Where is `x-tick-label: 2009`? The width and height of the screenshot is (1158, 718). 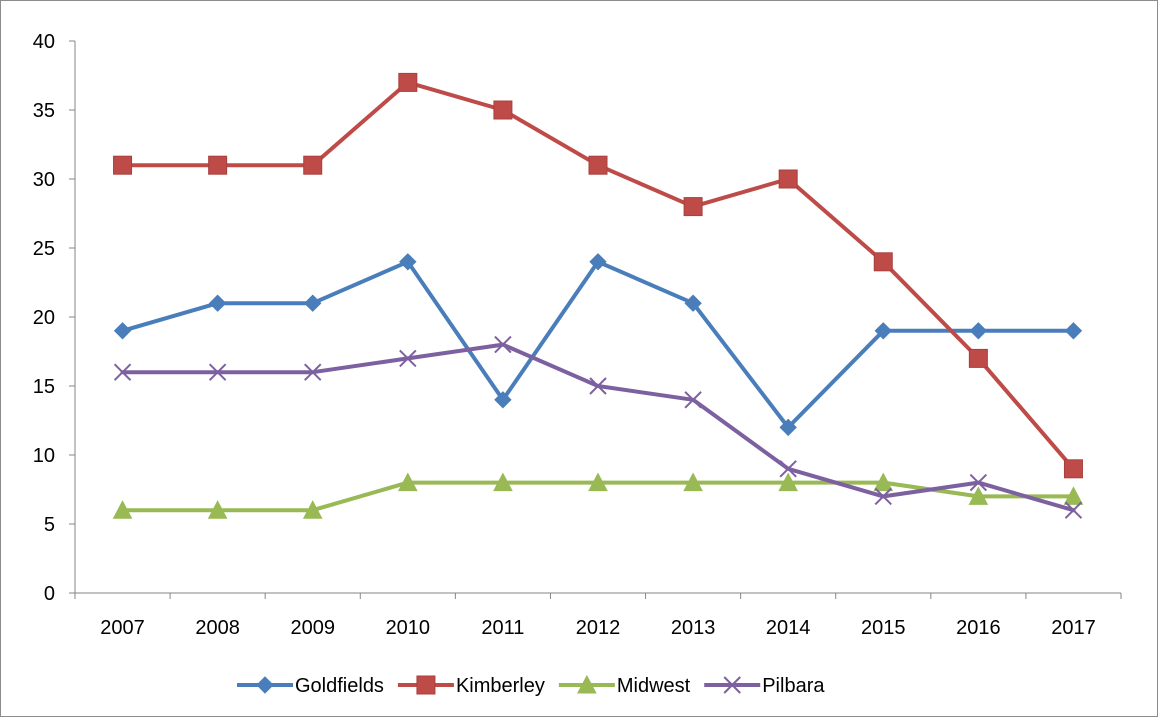 x-tick-label: 2009 is located at coordinates (312, 628).